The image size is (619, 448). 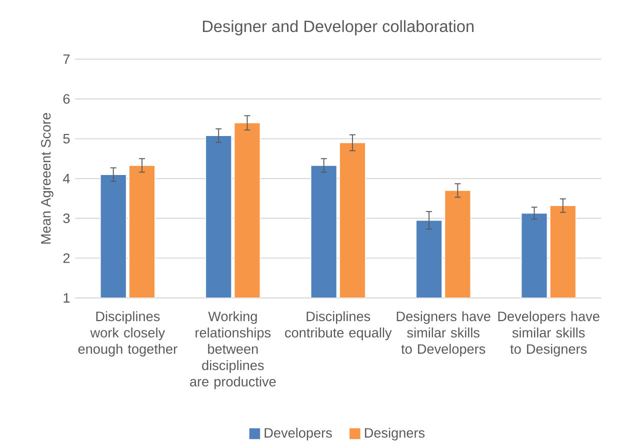 What do you see at coordinates (549, 334) in the screenshot?
I see `x-tick-label: Developers have similar skills to Designers` at bounding box center [549, 334].